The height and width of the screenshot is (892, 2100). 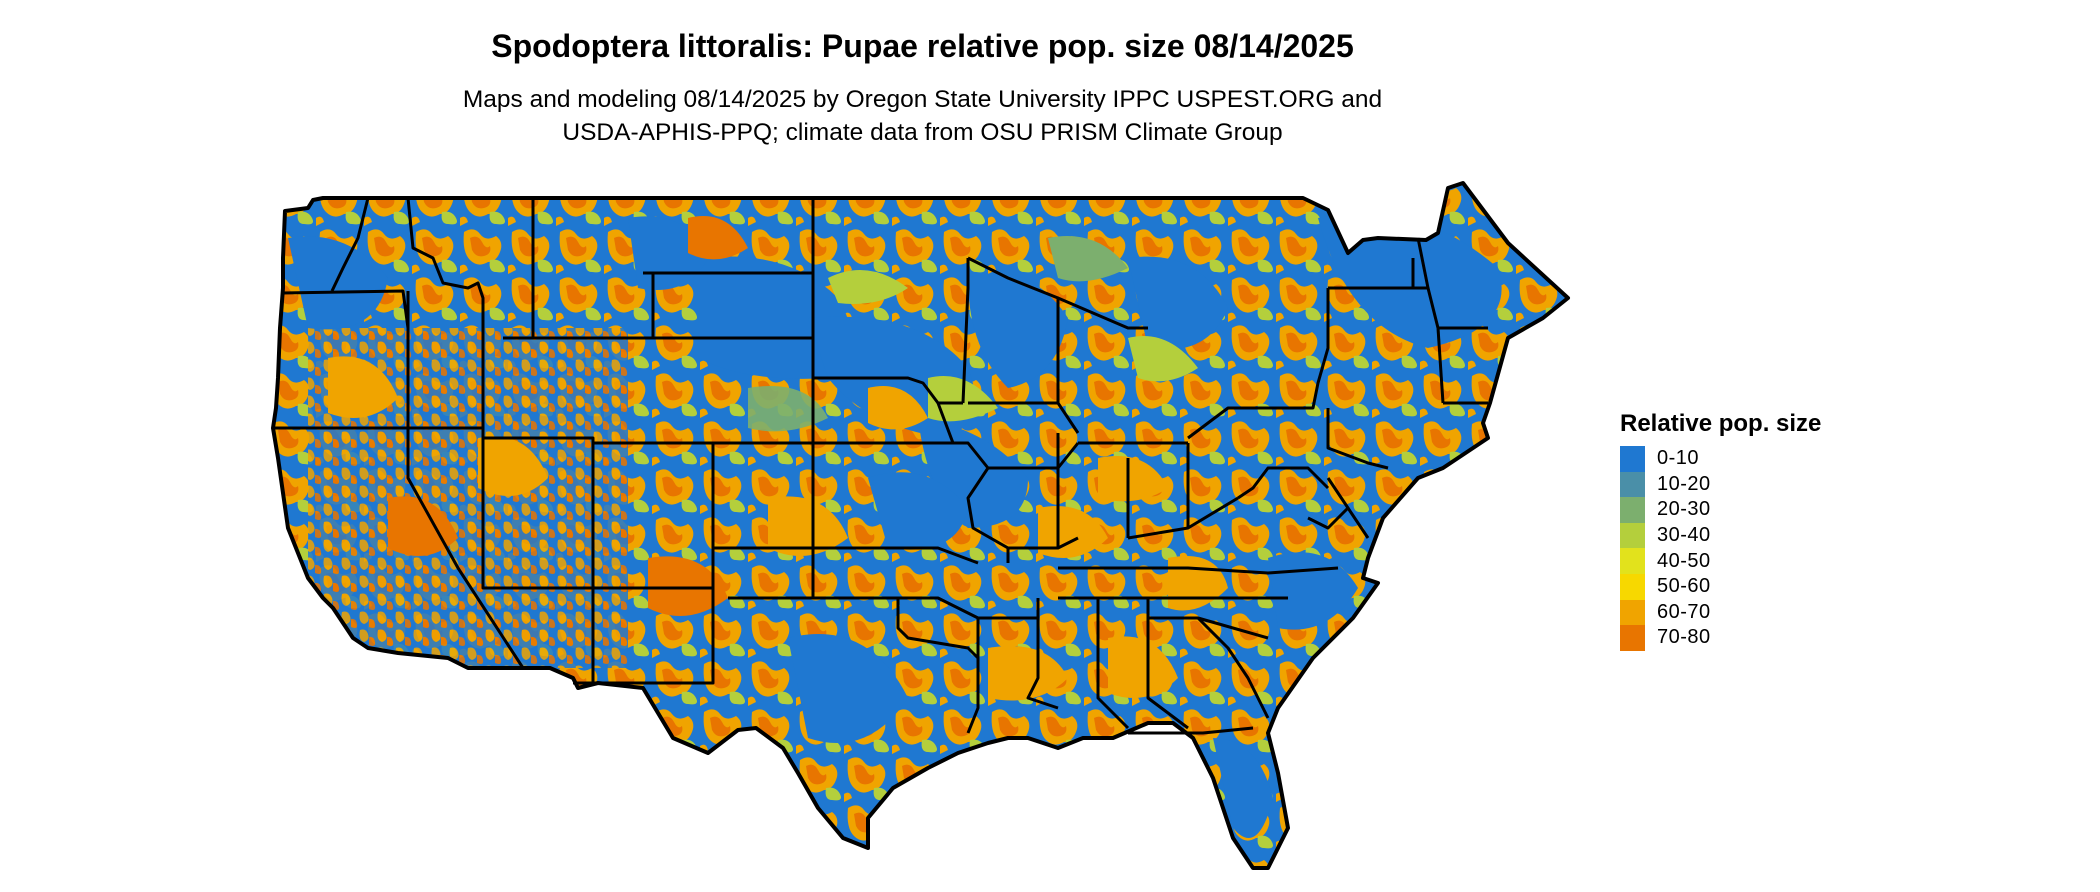 What do you see at coordinates (1721, 423) in the screenshot?
I see `legend-title: Relative pop. size` at bounding box center [1721, 423].